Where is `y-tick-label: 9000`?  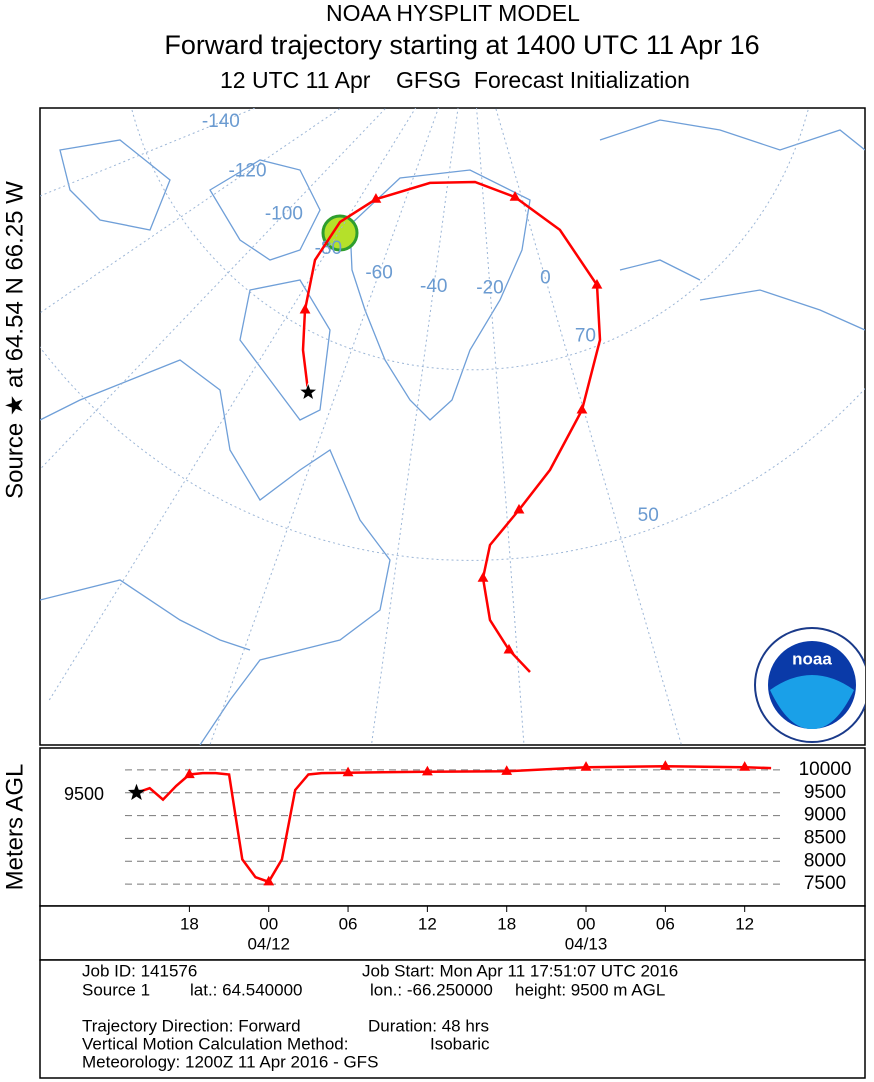 y-tick-label: 9000 is located at coordinates (825, 815).